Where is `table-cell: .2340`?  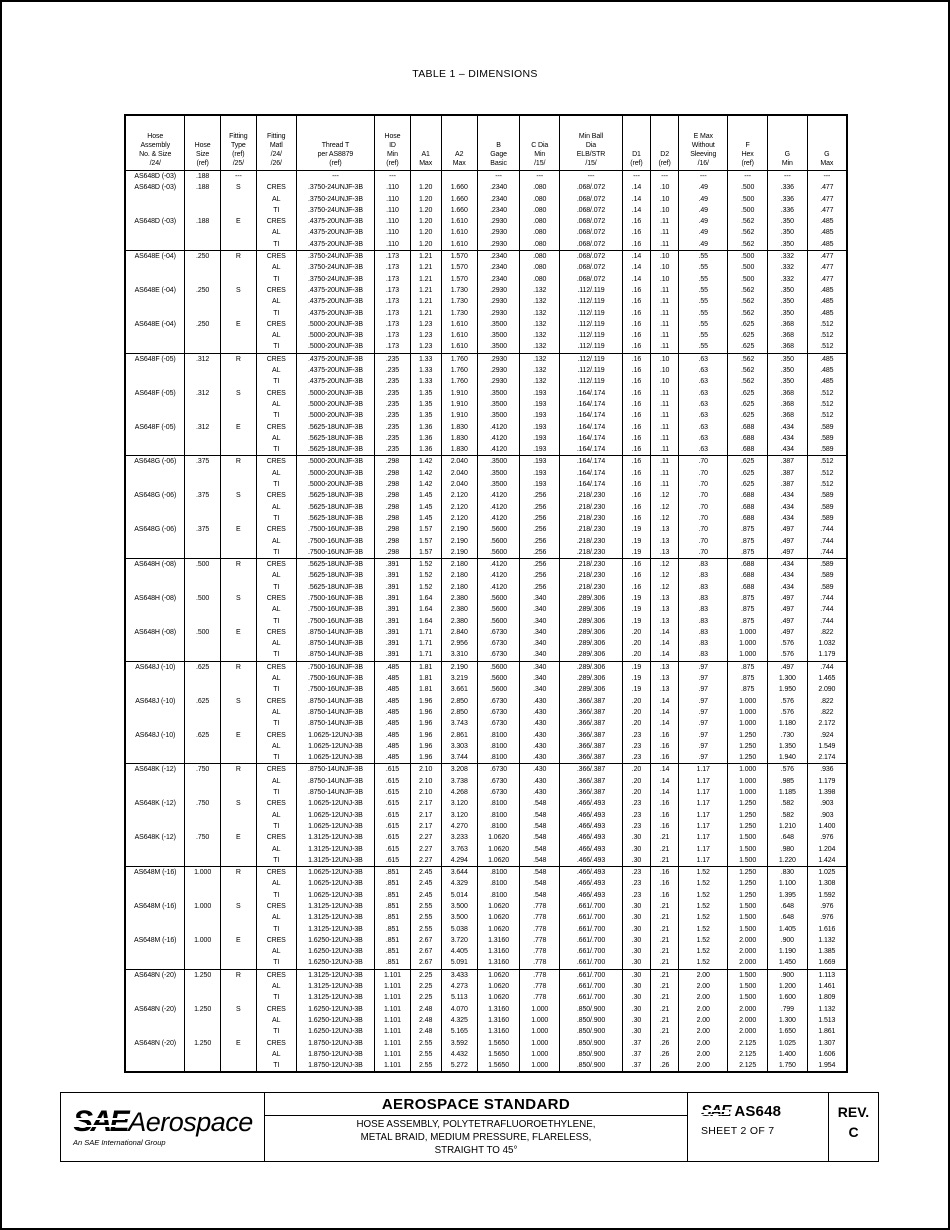 table-cell: .2340 is located at coordinates (498, 279).